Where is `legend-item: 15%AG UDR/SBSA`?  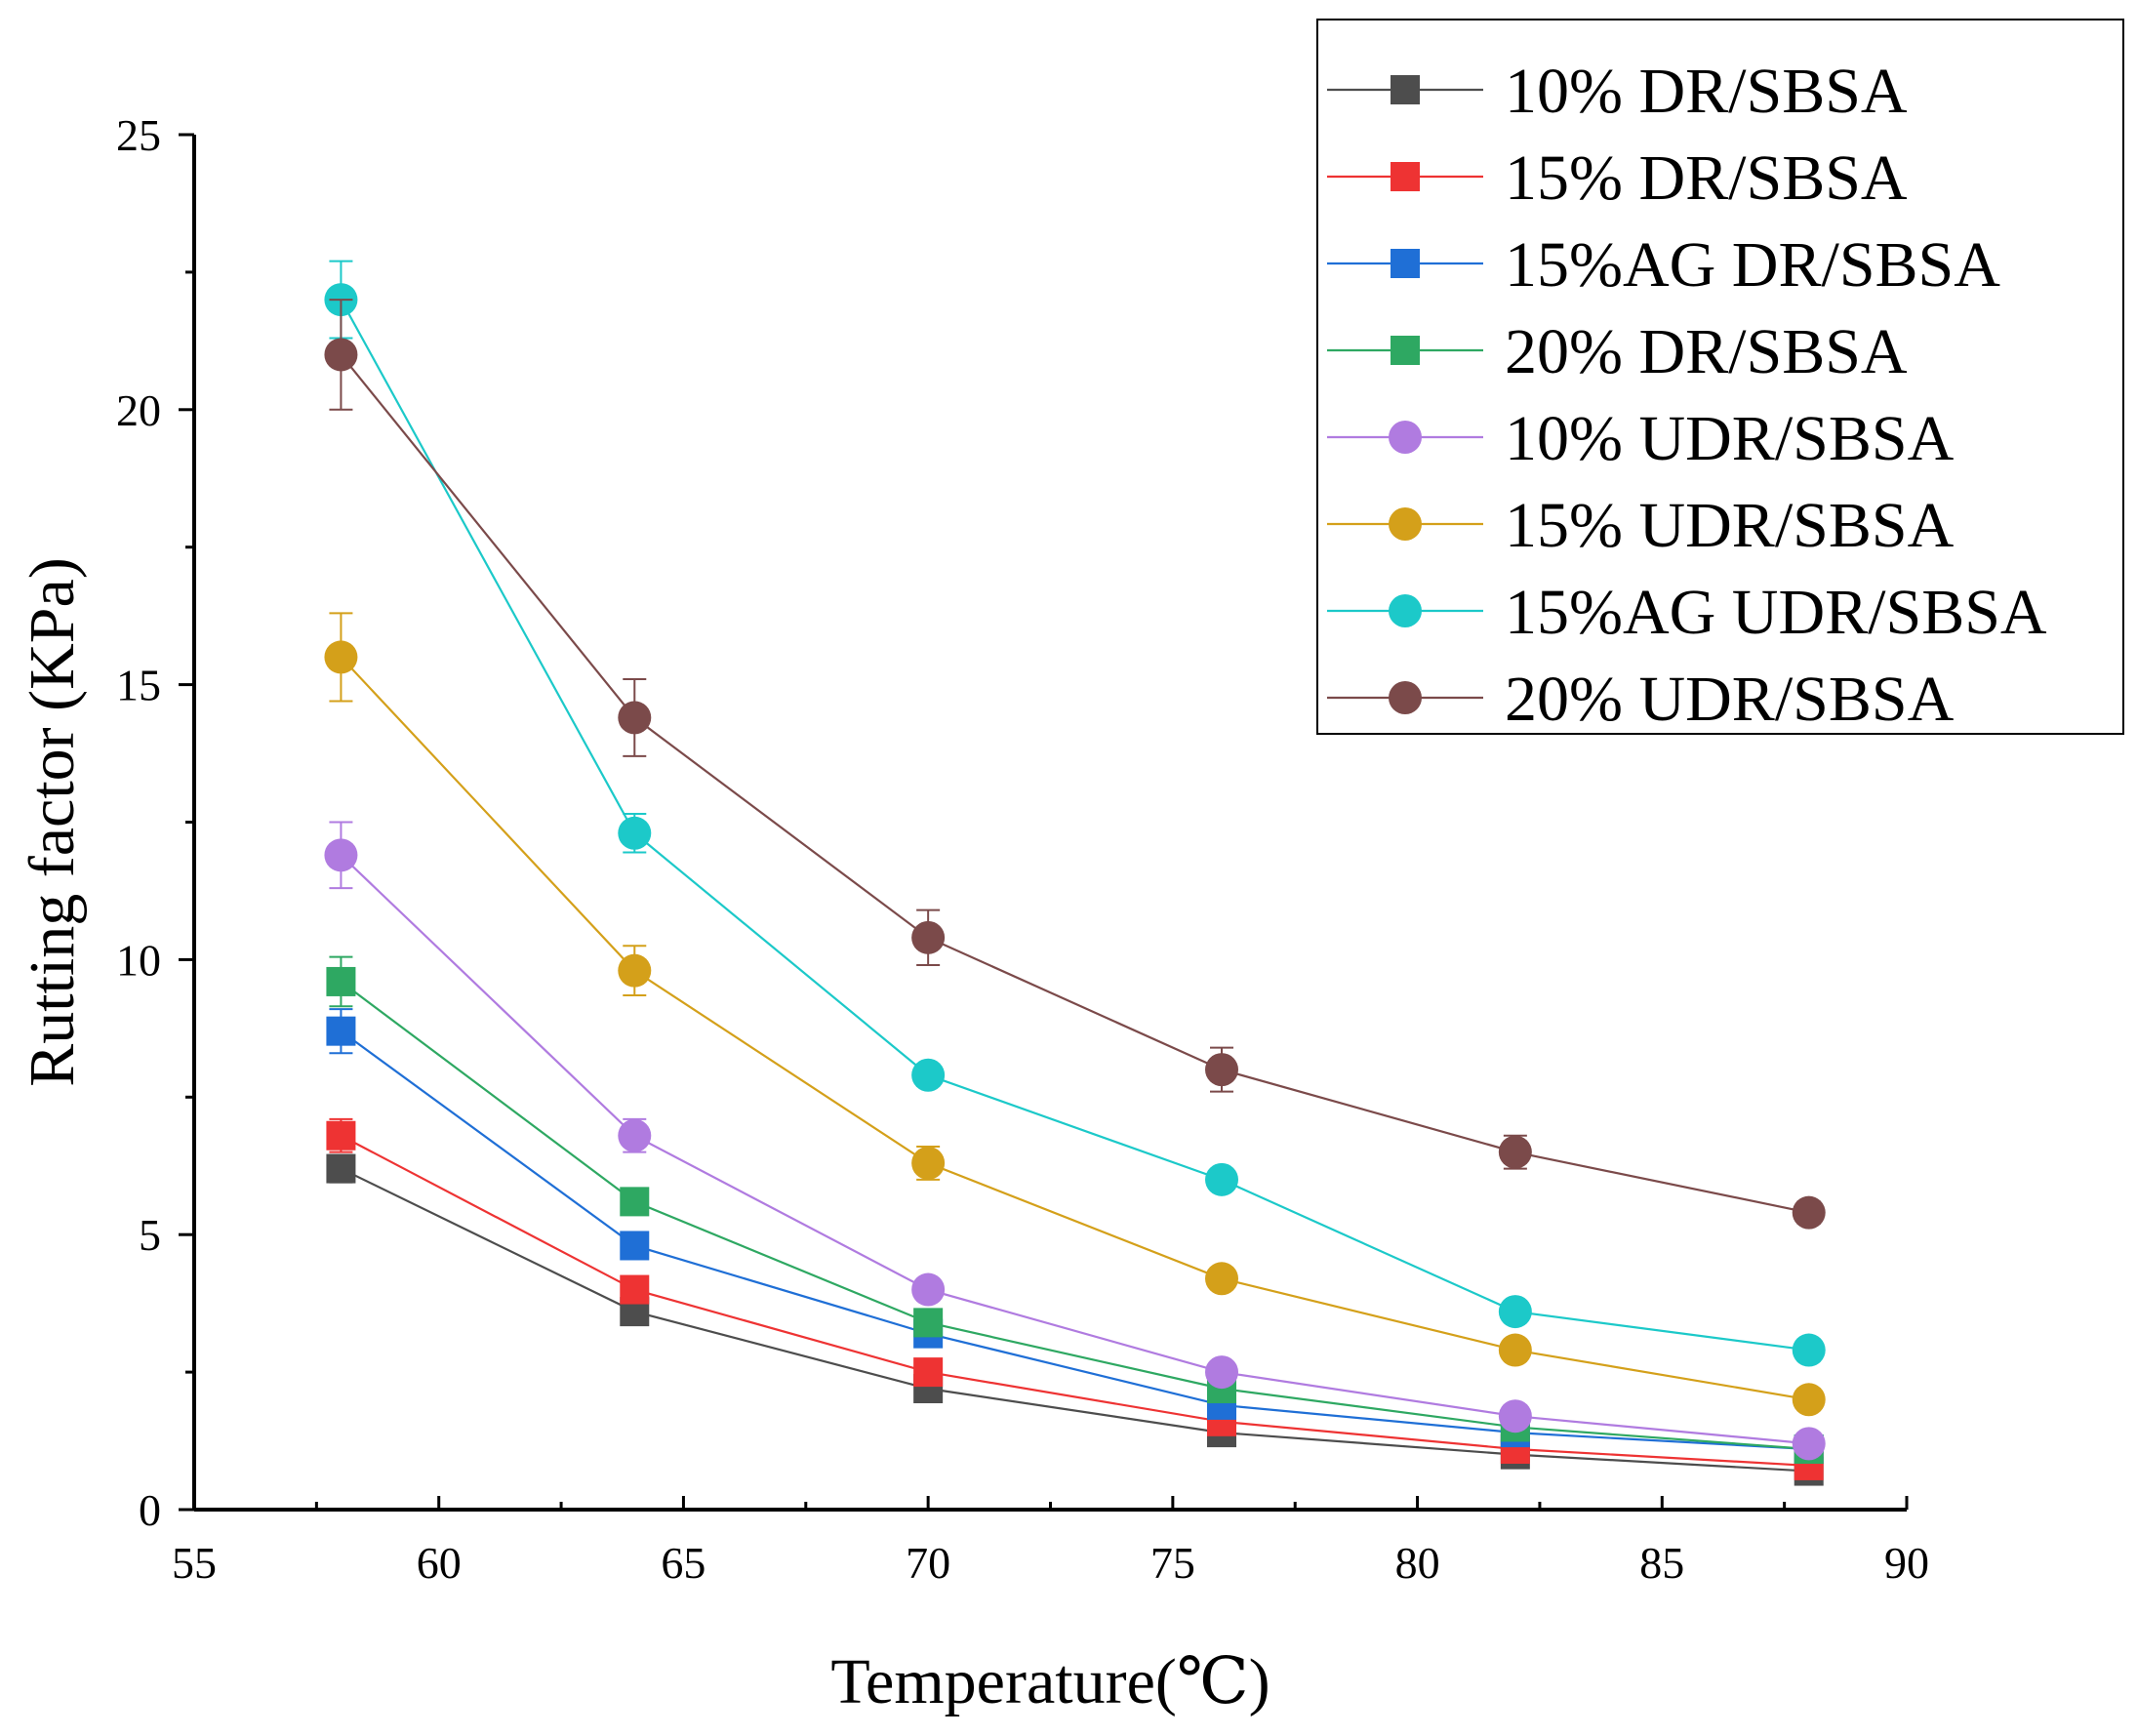 legend-item: 15%AG UDR/SBSA is located at coordinates (1687, 612).